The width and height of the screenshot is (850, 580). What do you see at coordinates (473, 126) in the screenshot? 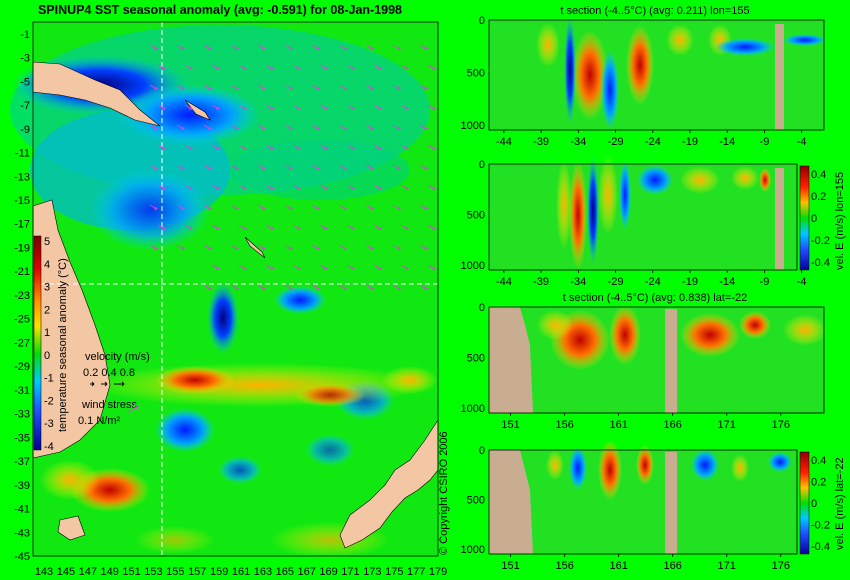
I see `panel-y-tick: 1000` at bounding box center [473, 126].